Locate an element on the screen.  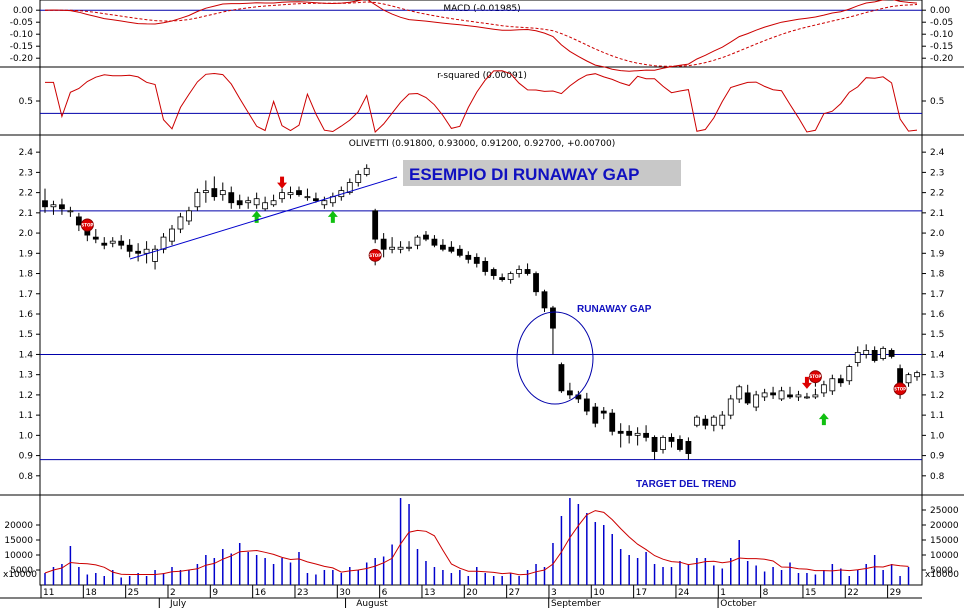
price-tick-left: 1.7 is located at coordinates (26, 295).